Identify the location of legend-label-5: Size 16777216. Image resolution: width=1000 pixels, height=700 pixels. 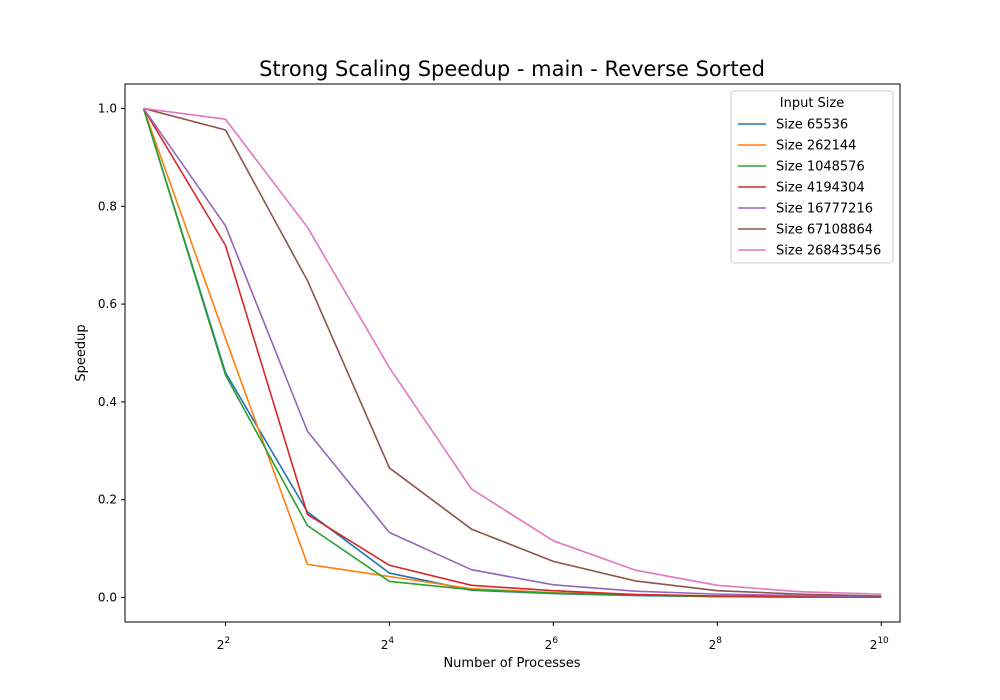
(824, 209).